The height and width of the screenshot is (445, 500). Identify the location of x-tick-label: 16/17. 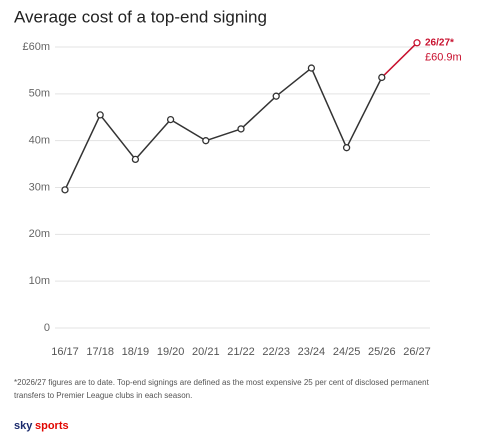
(65, 352).